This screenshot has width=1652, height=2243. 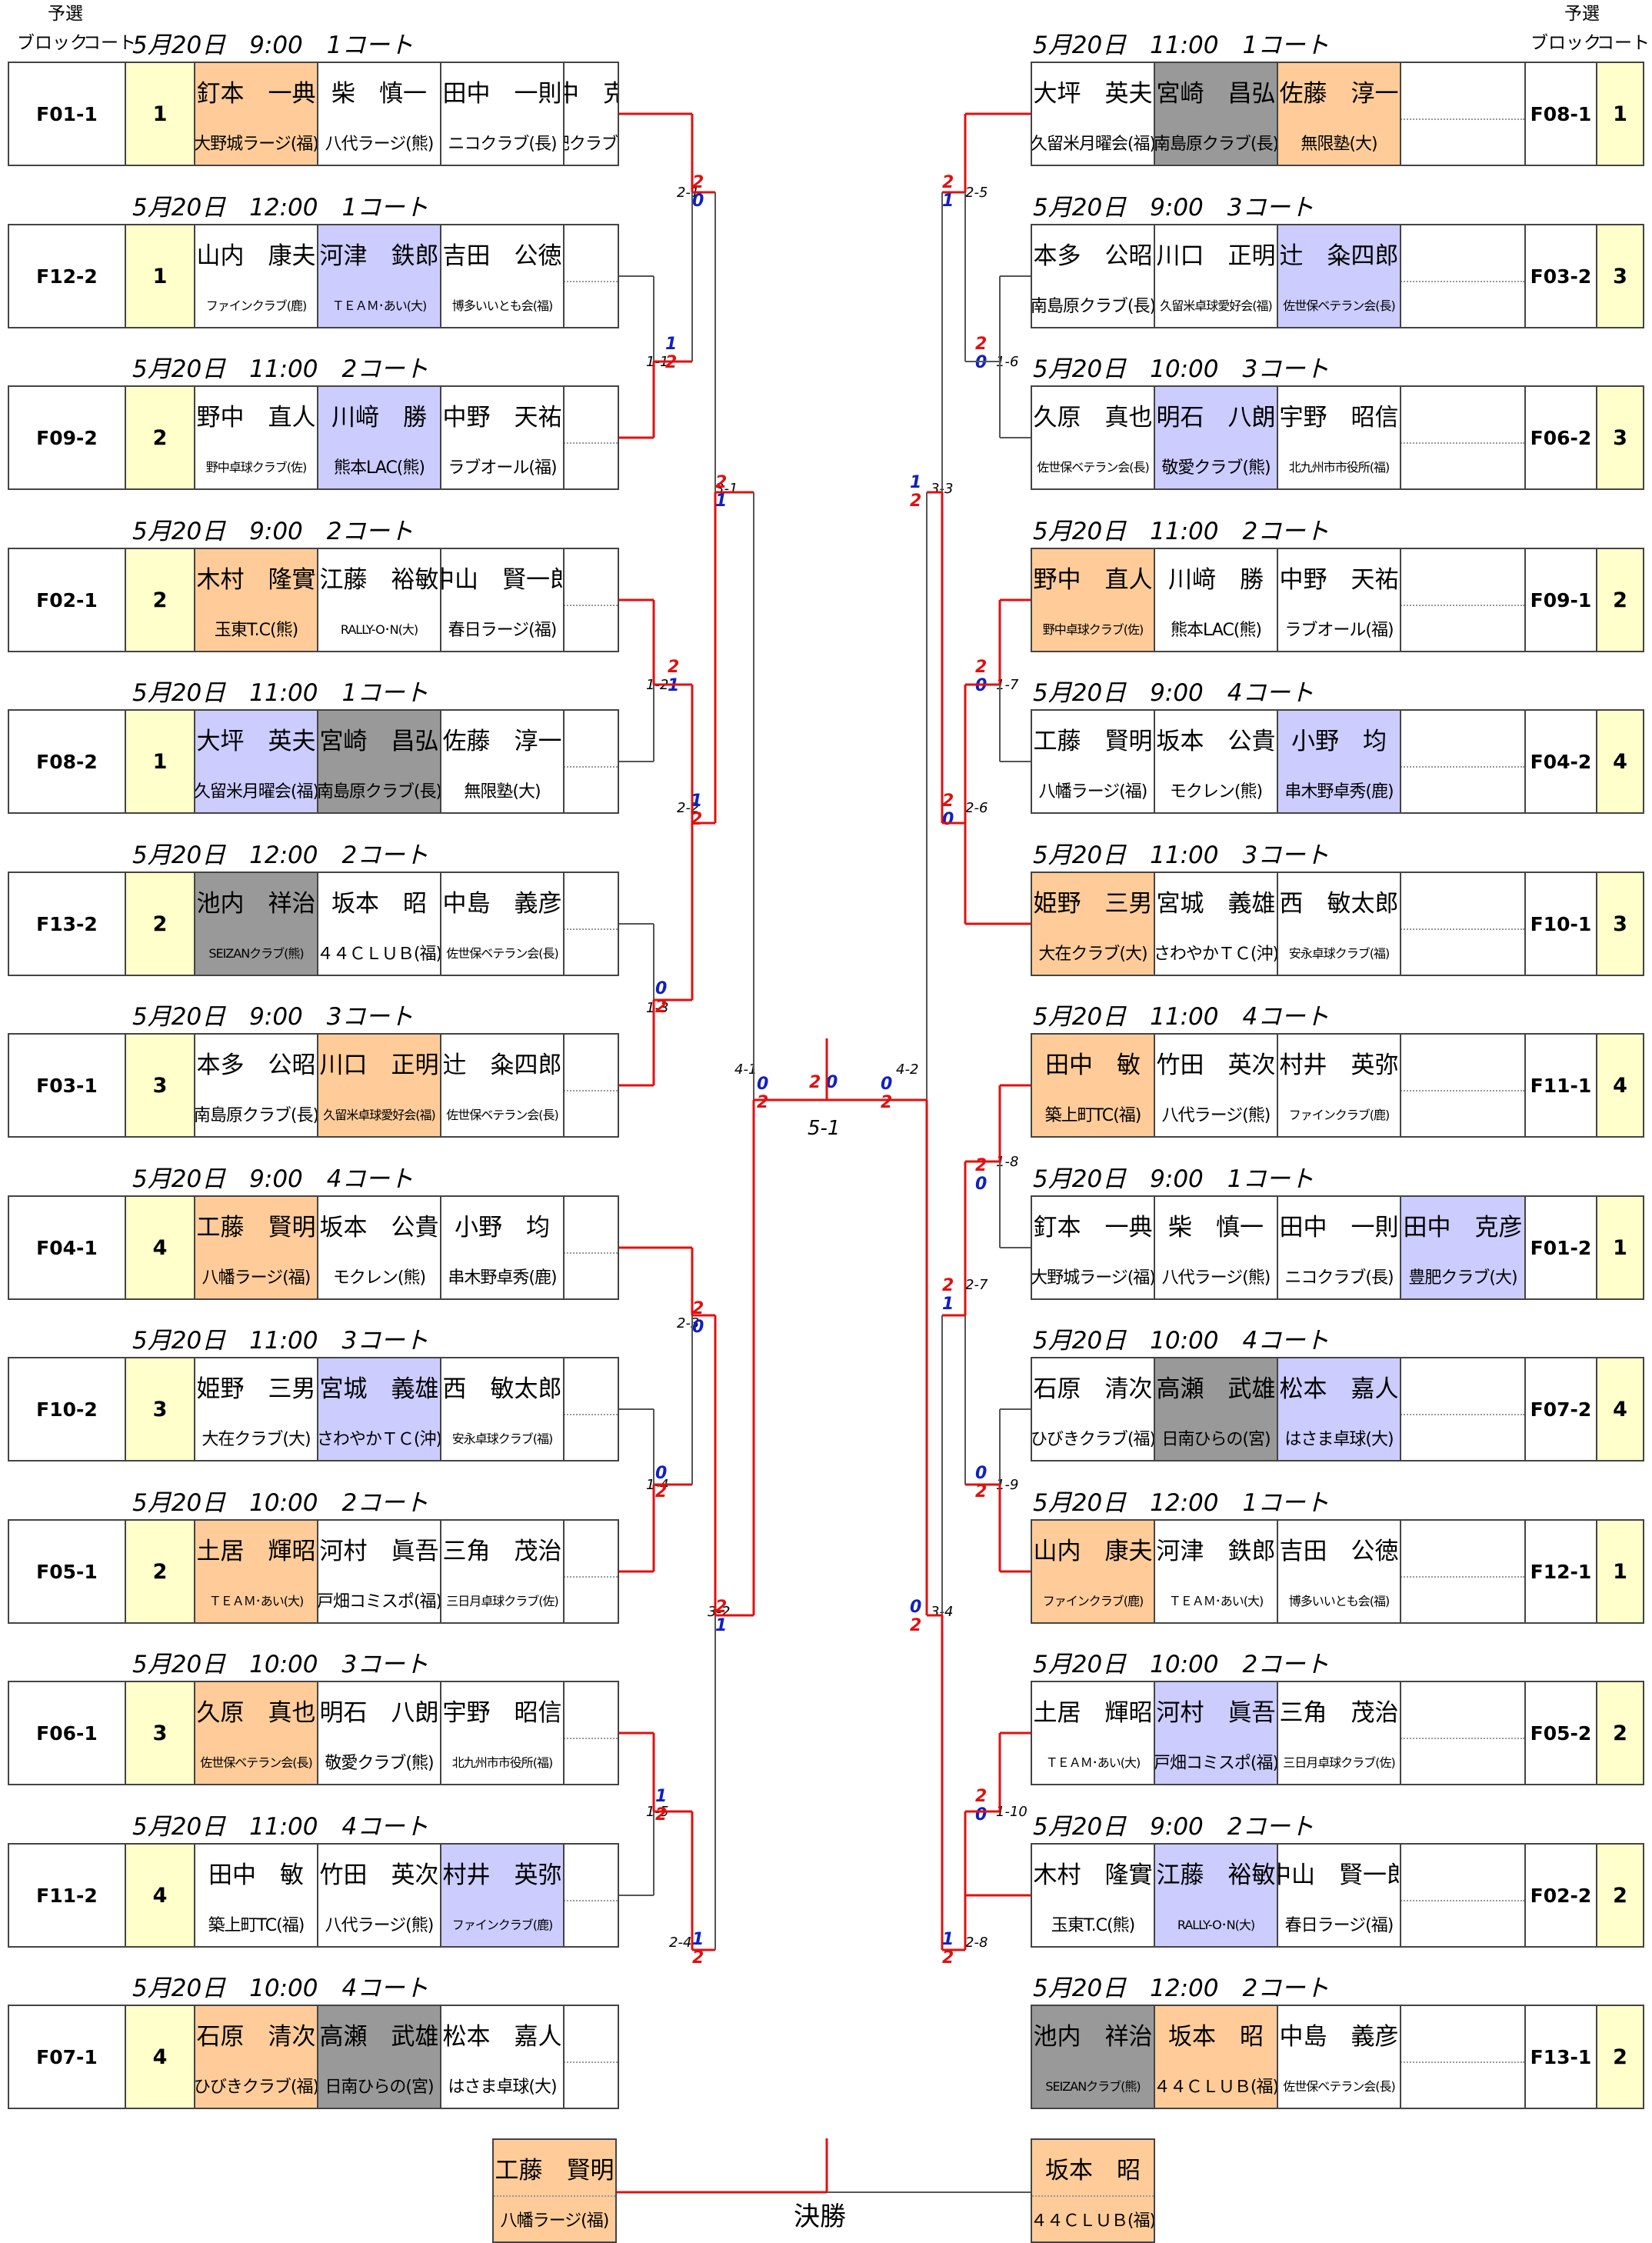 I want to click on right-group-10-court: 2, so click(x=1620, y=1733).